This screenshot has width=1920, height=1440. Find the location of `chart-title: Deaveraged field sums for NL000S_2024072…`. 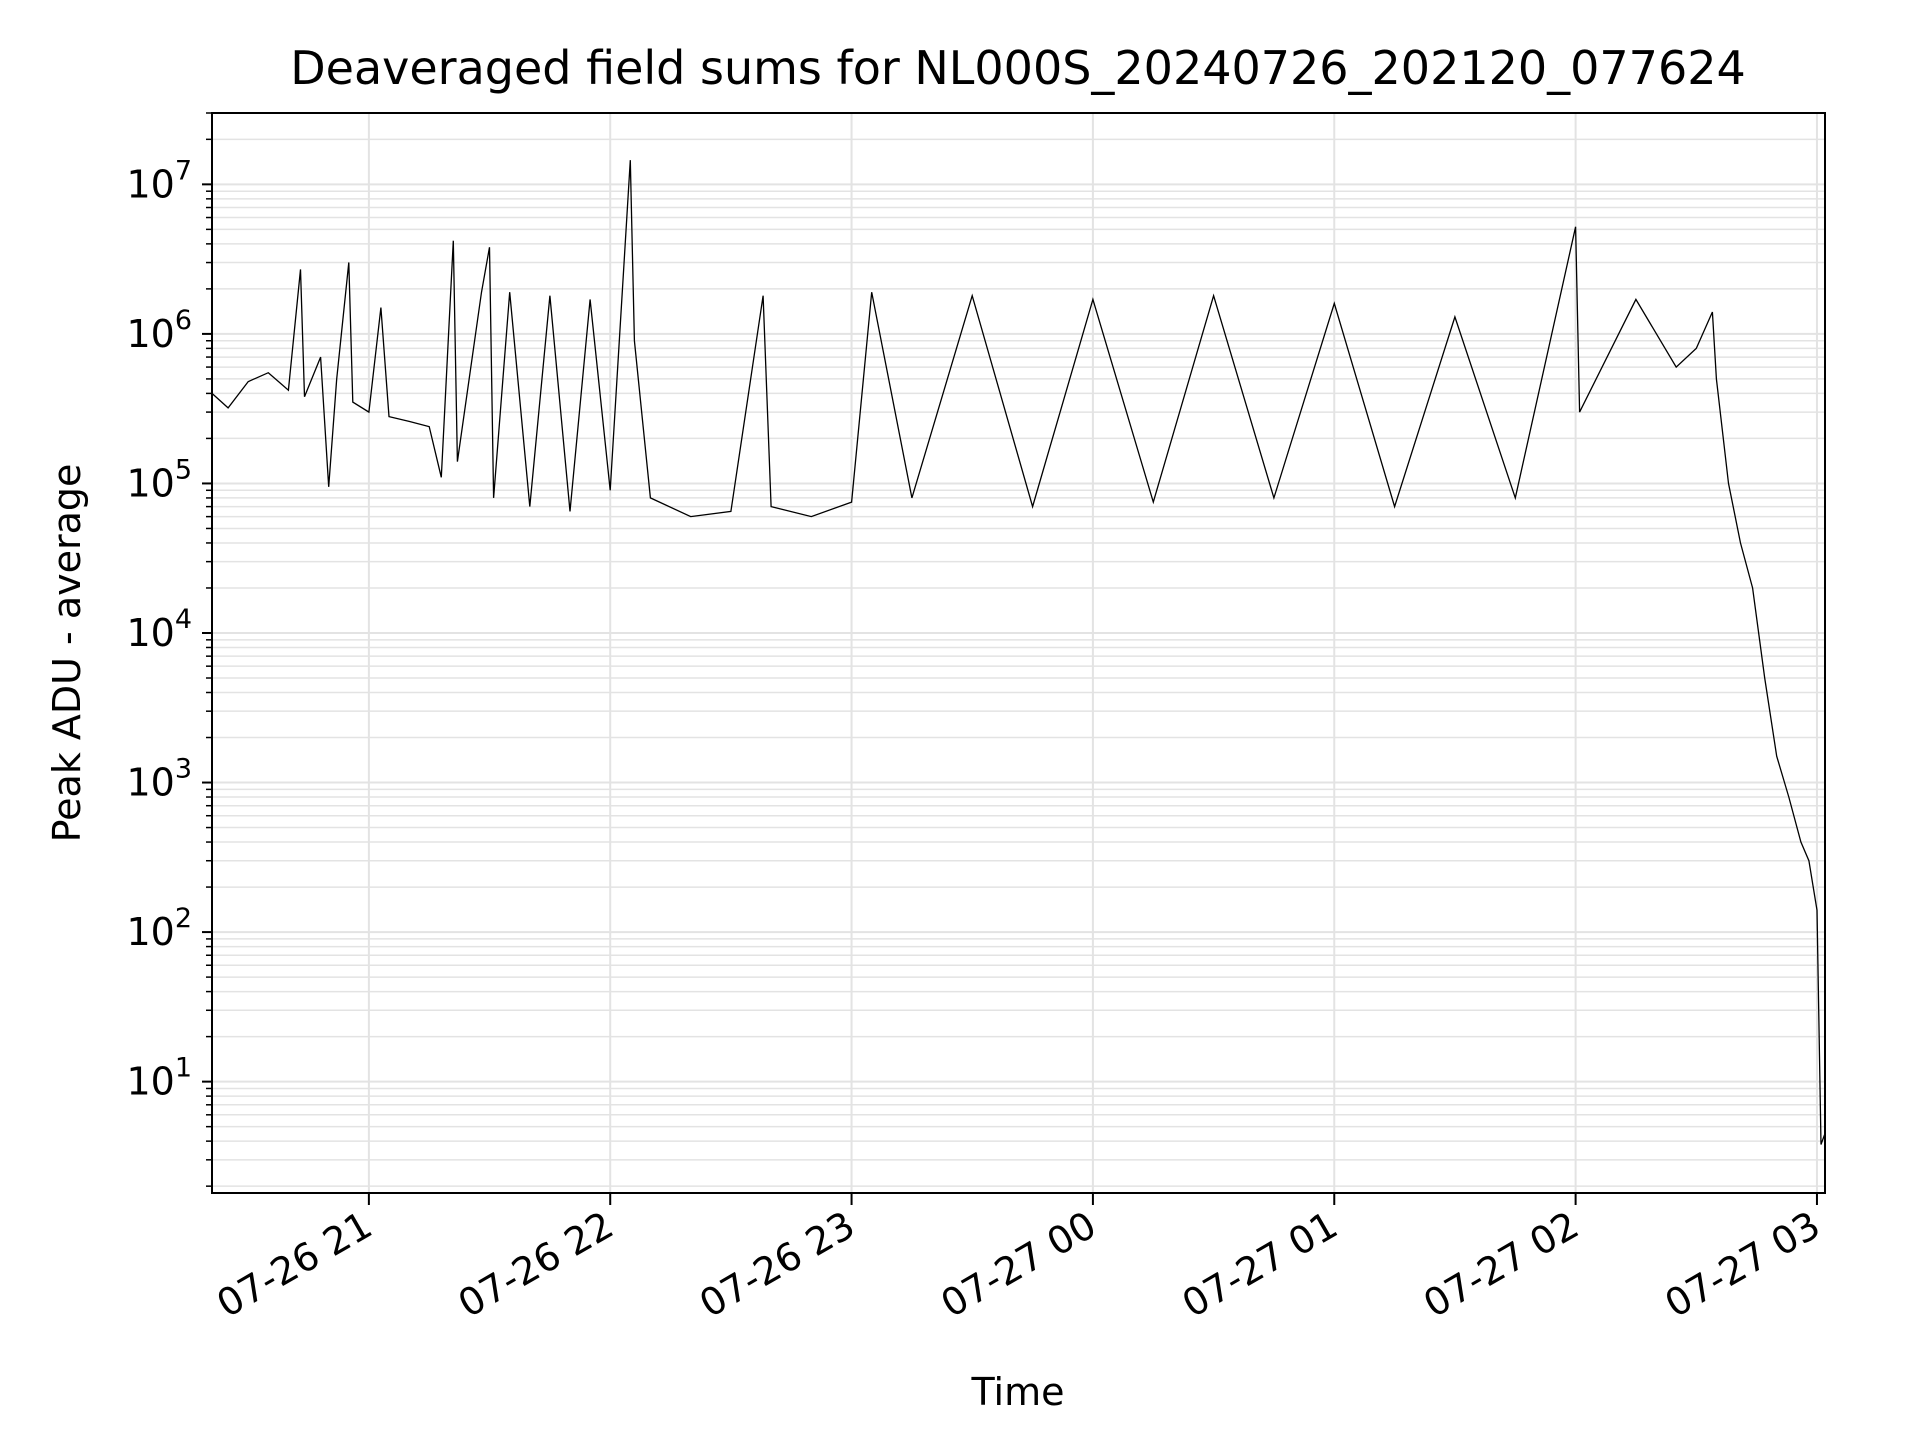

chart-title: Deaveraged field sums for NL000S_2024072… is located at coordinates (1018, 68).